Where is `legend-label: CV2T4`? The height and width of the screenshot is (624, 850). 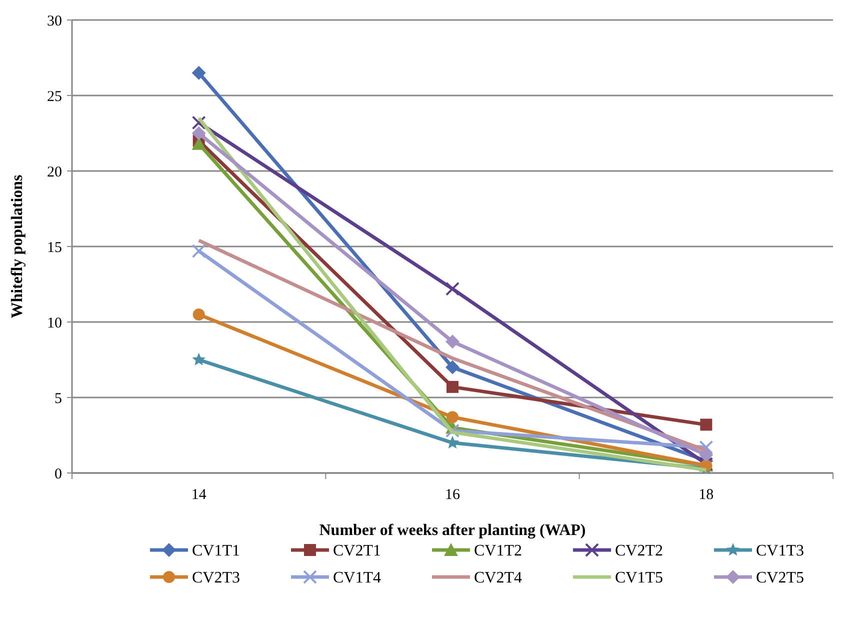
legend-label: CV2T4 is located at coordinates (498, 578).